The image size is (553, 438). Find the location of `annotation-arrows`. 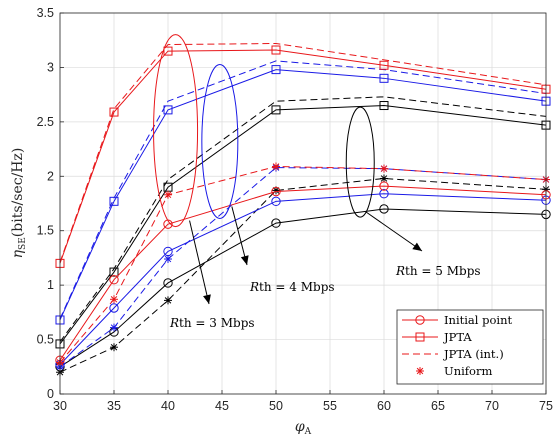

annotation-arrows is located at coordinates (306, 255).